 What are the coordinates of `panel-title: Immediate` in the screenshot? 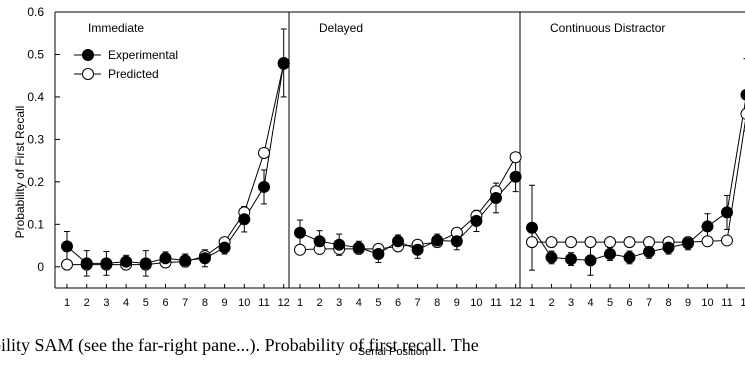 It's located at (116, 28).